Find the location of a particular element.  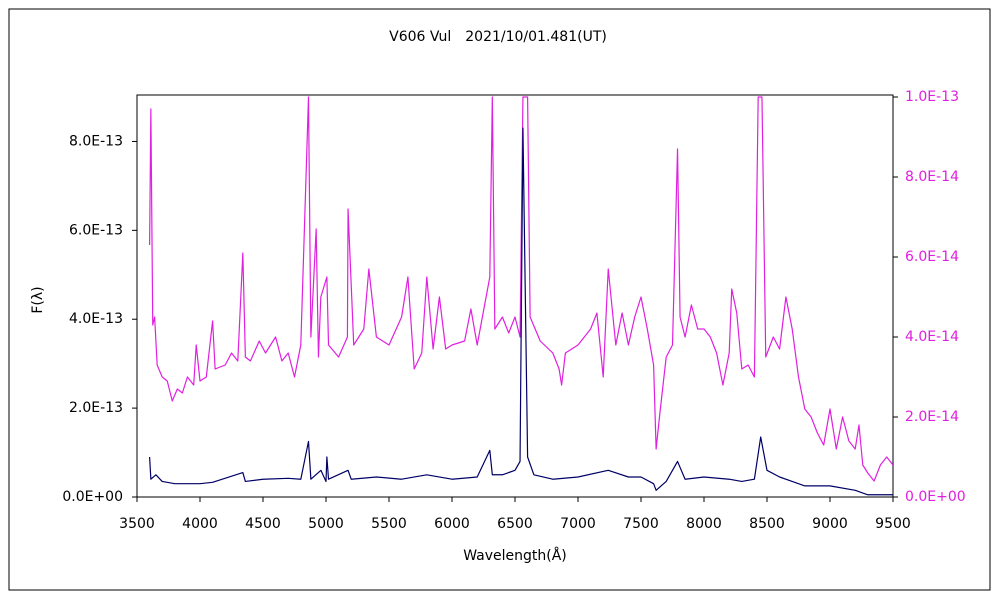

x-tick-label: 7500 is located at coordinates (641, 524).